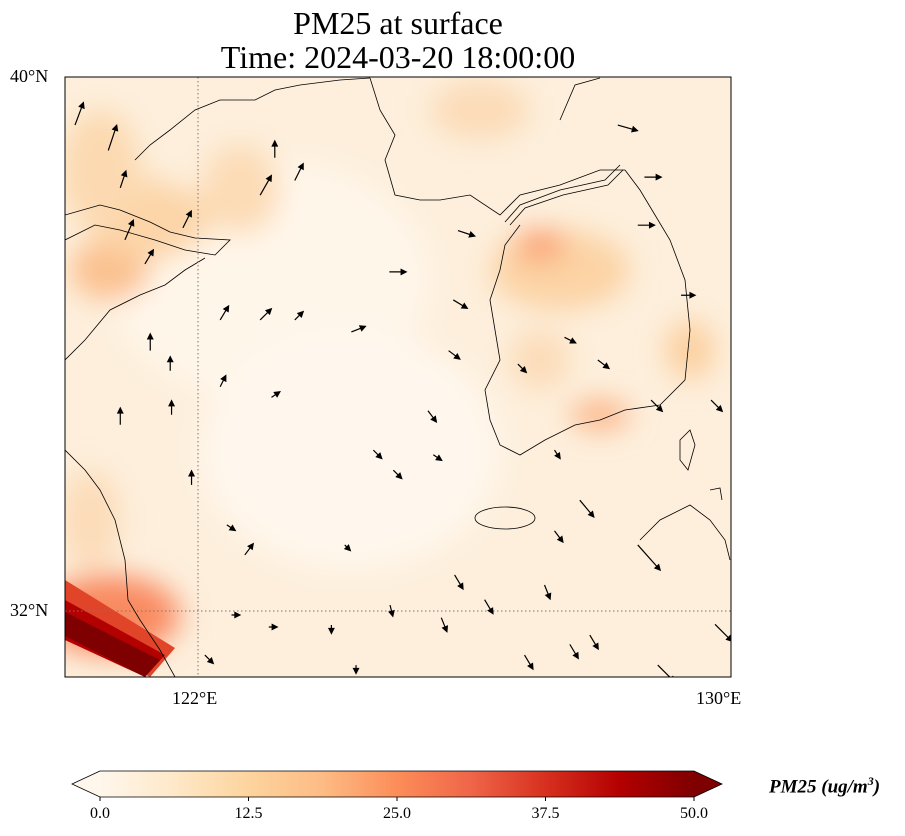  Describe the element at coordinates (248, 813) in the screenshot. I see `colorbar-tick-label: 12.5` at that location.